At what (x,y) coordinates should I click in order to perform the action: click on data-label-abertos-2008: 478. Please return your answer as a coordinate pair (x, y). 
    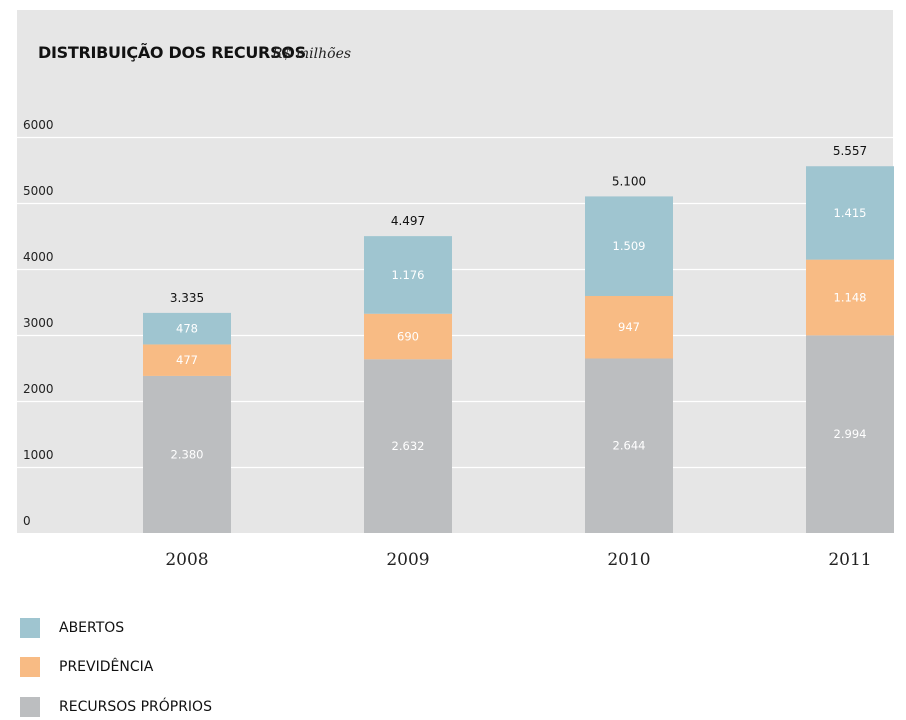
    Looking at the image, I should click on (187, 329).